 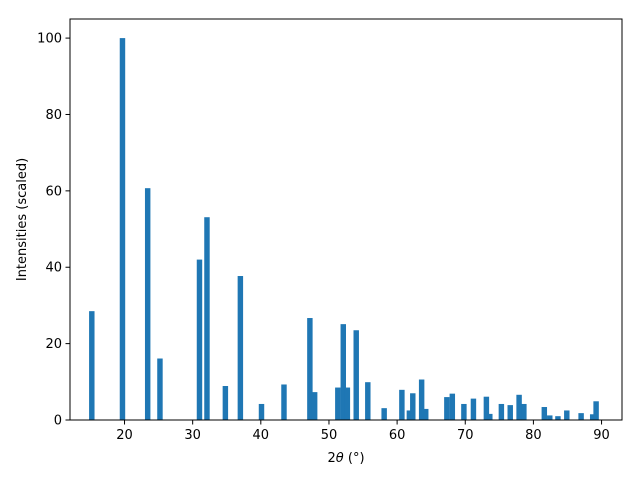 What do you see at coordinates (58, 421) in the screenshot?
I see `y-tick-label: 0` at bounding box center [58, 421].